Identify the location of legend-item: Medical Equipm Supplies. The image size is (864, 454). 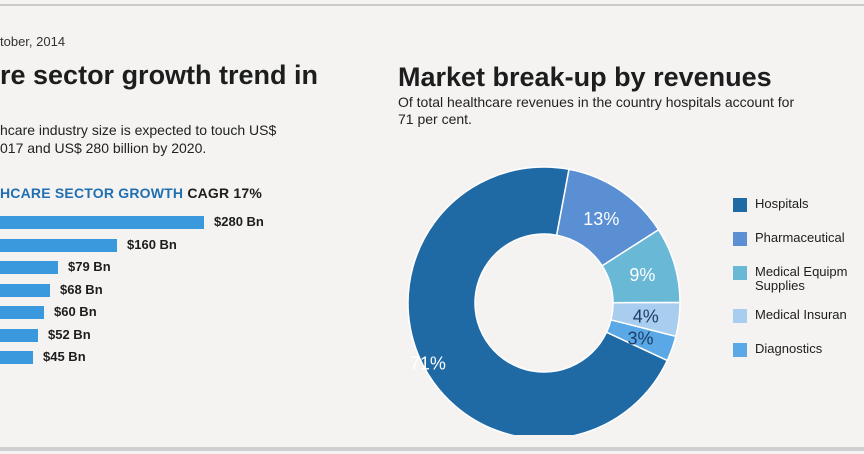
(790, 279).